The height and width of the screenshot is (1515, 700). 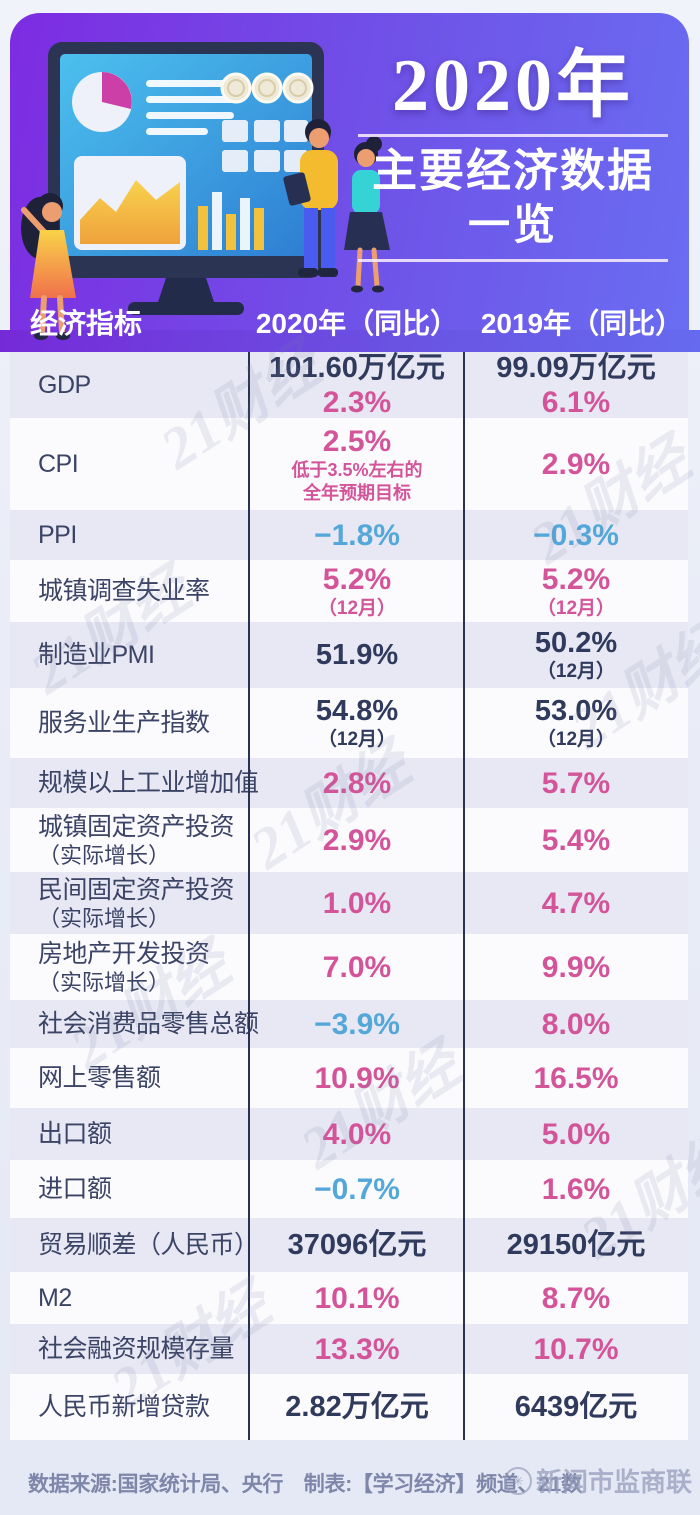 I want to click on value-2019-cell: 10.7%, so click(x=576, y=1349).